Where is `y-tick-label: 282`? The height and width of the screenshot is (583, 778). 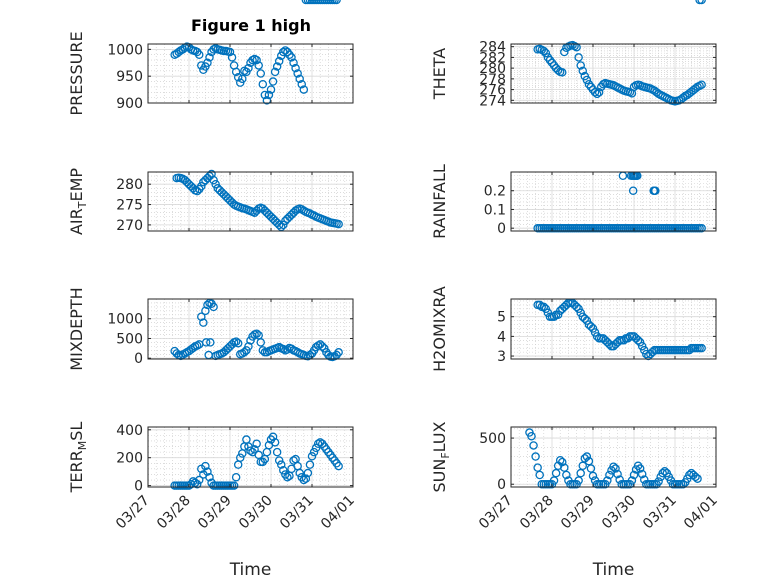
y-tick-label: 282 is located at coordinates (492, 58).